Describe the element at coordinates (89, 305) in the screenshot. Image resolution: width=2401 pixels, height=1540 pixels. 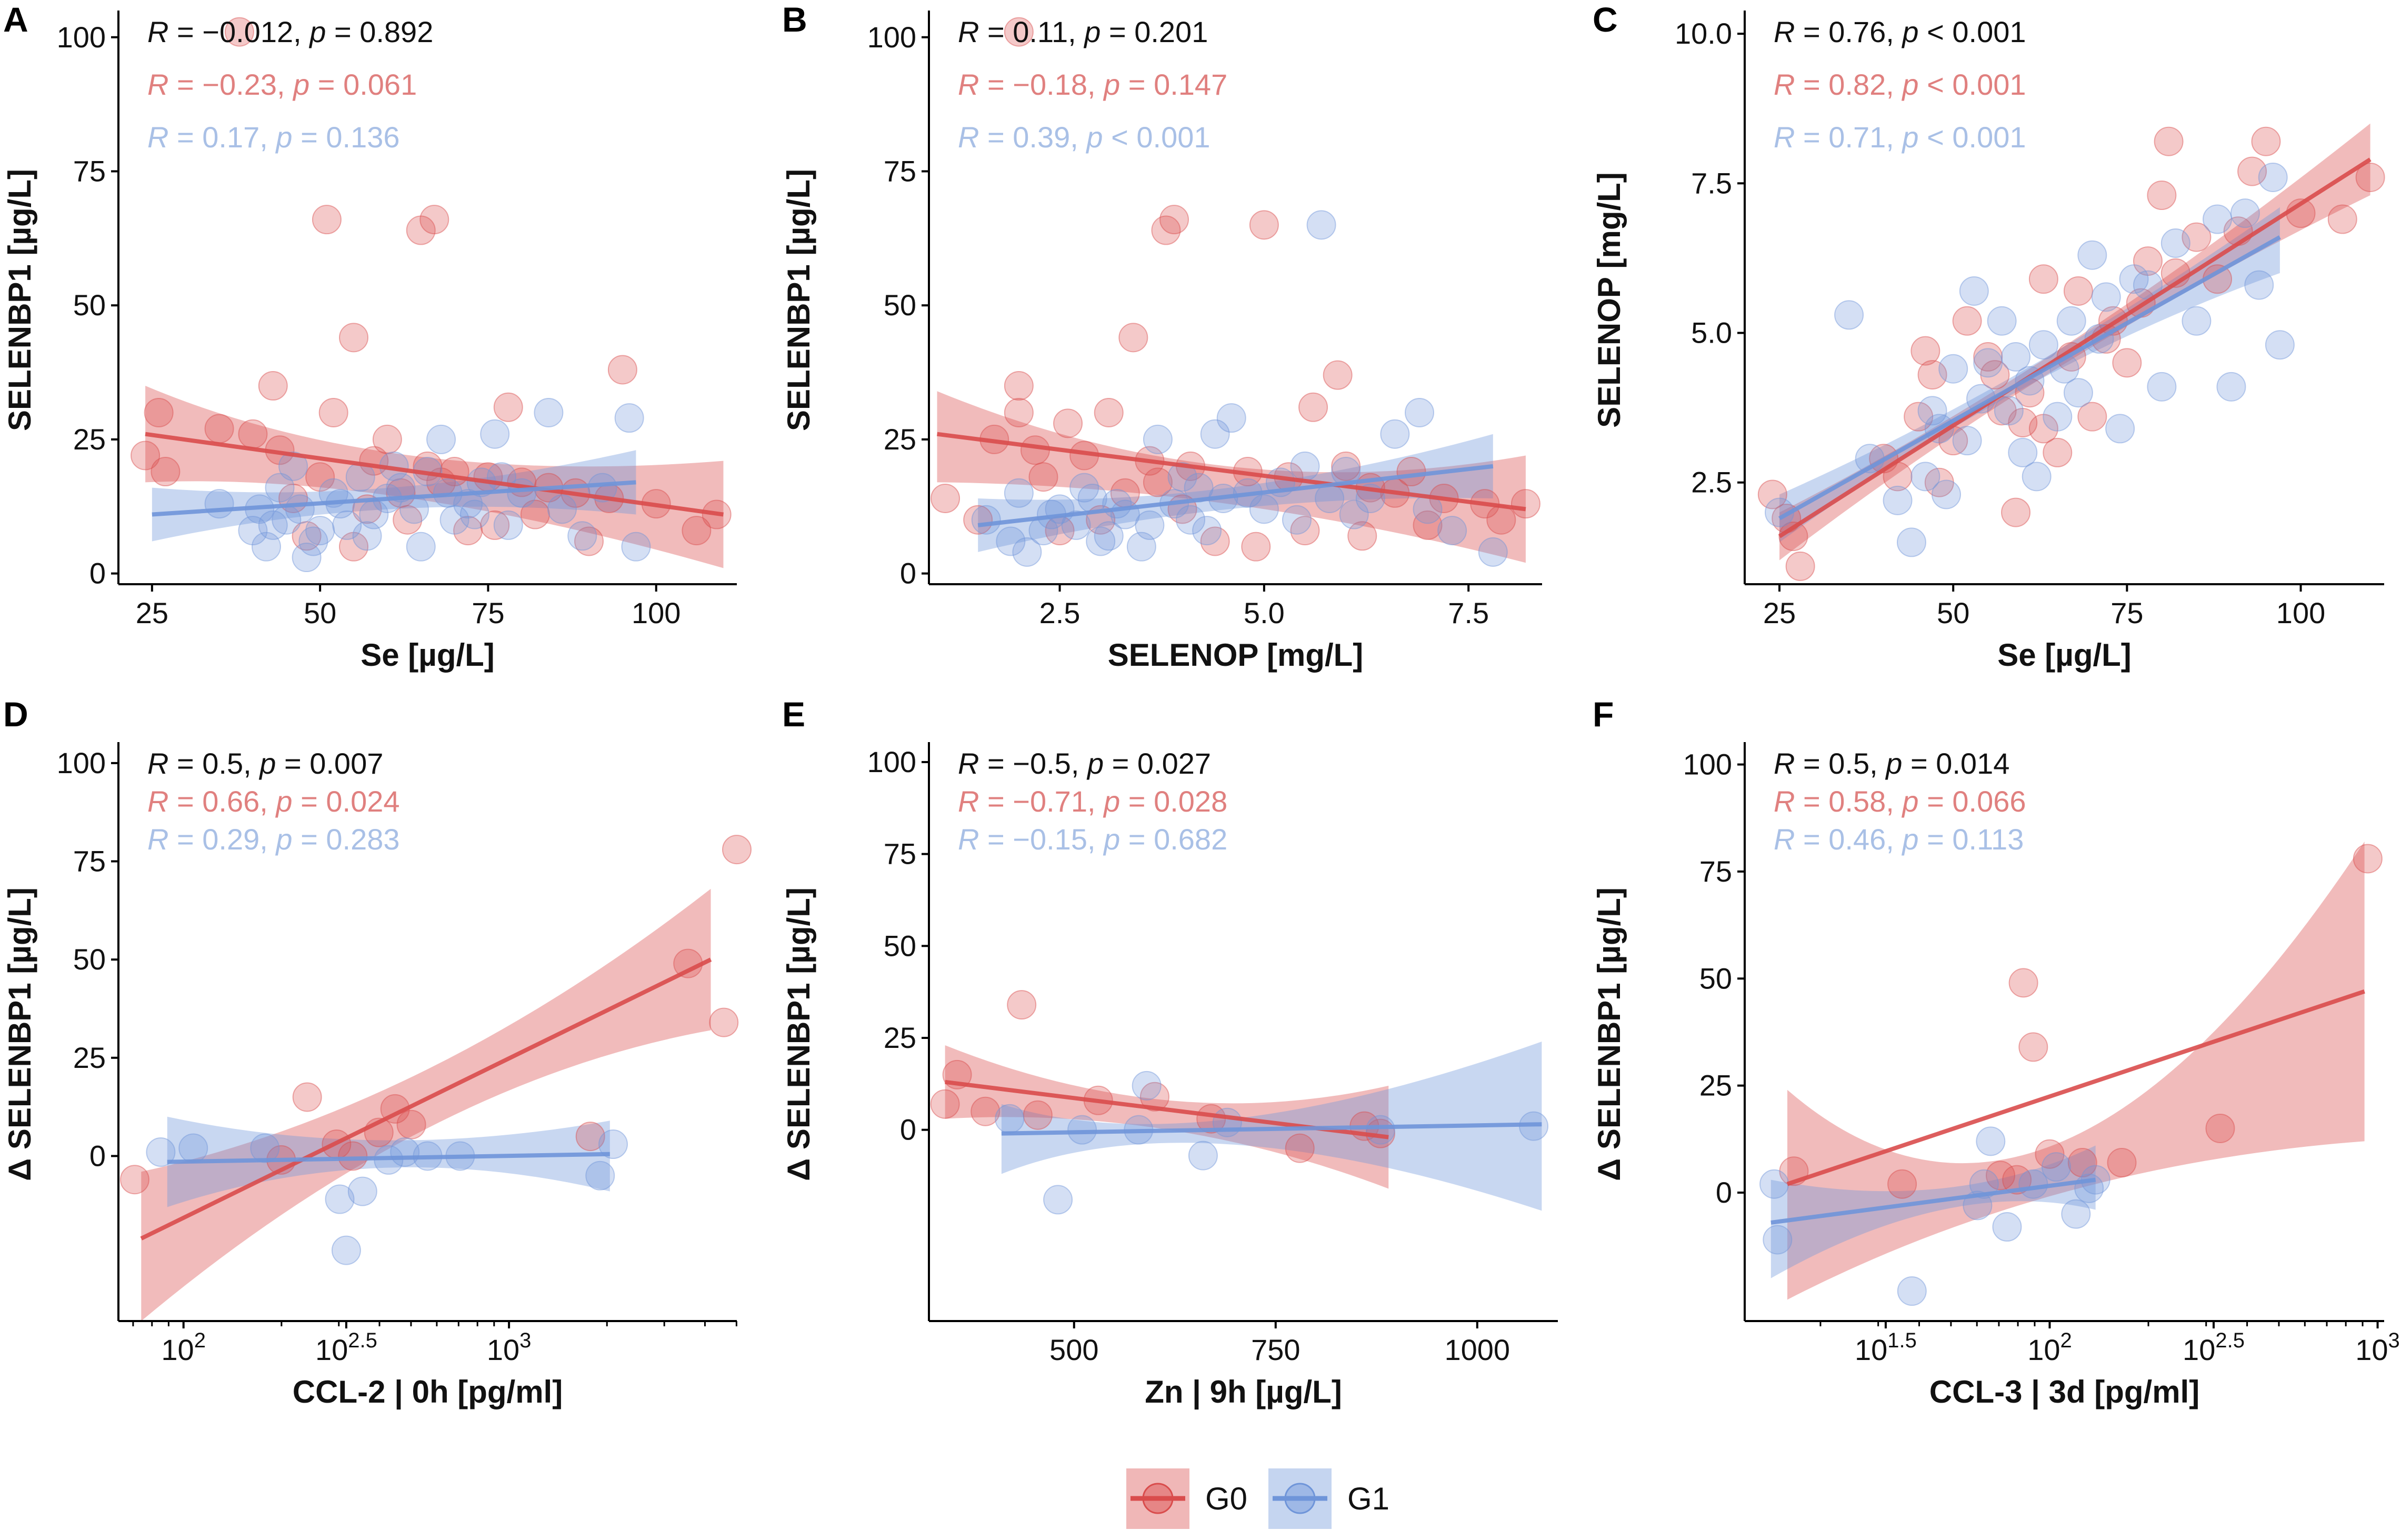
I see `y-tick-label: 50` at that location.